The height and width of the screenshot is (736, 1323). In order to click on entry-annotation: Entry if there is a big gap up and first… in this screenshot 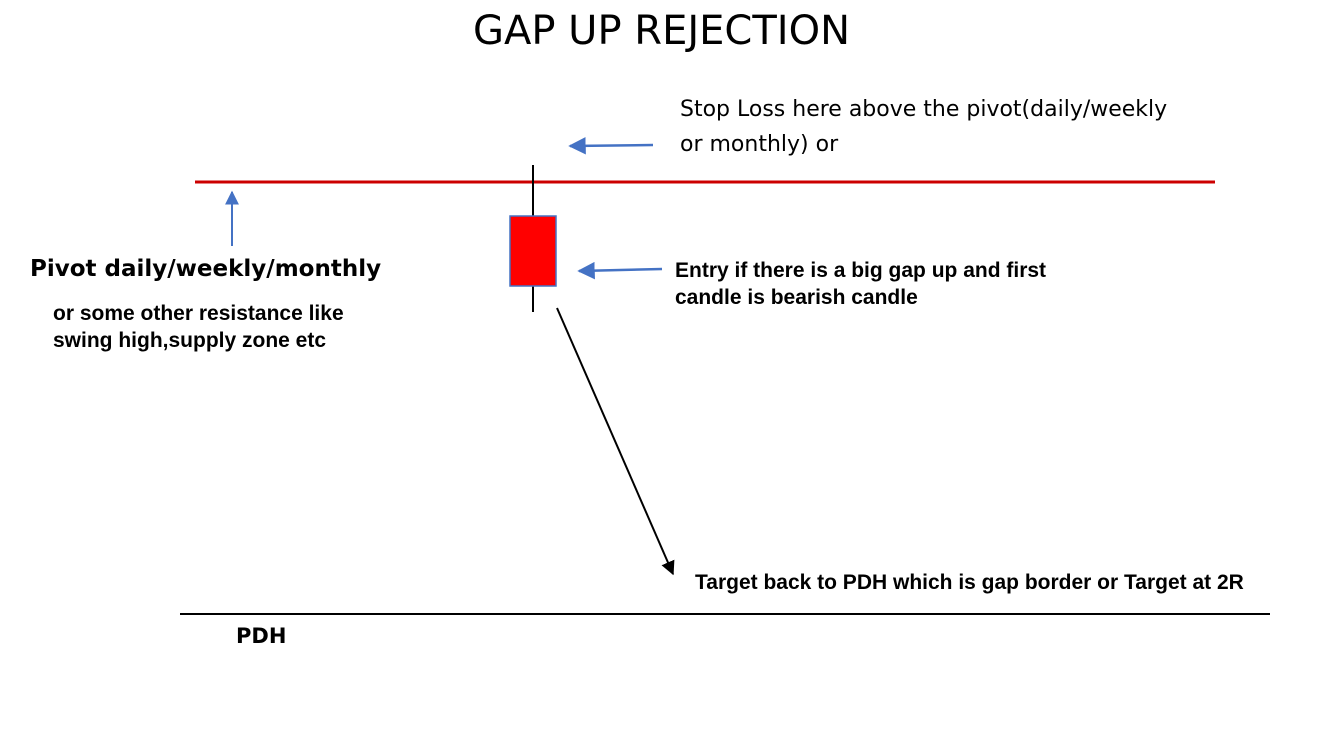, I will do `click(860, 284)`.